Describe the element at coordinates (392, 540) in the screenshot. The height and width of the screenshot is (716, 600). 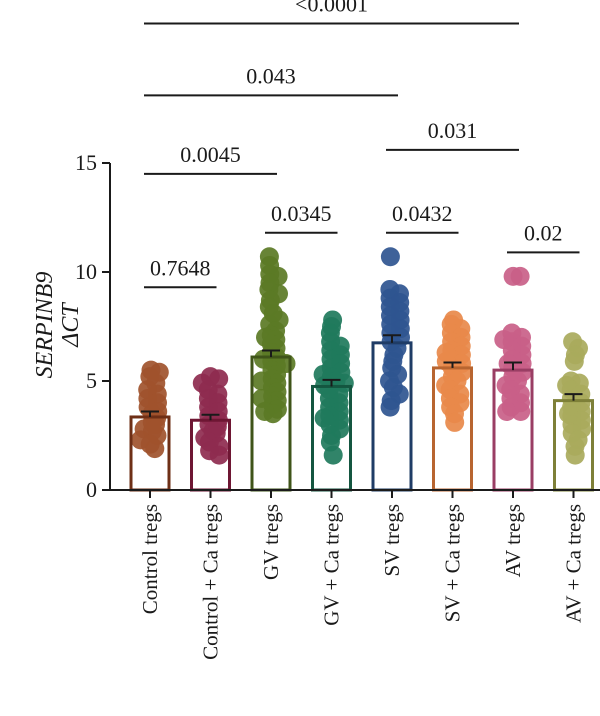
I see `x-tick-label: SV tregs` at that location.